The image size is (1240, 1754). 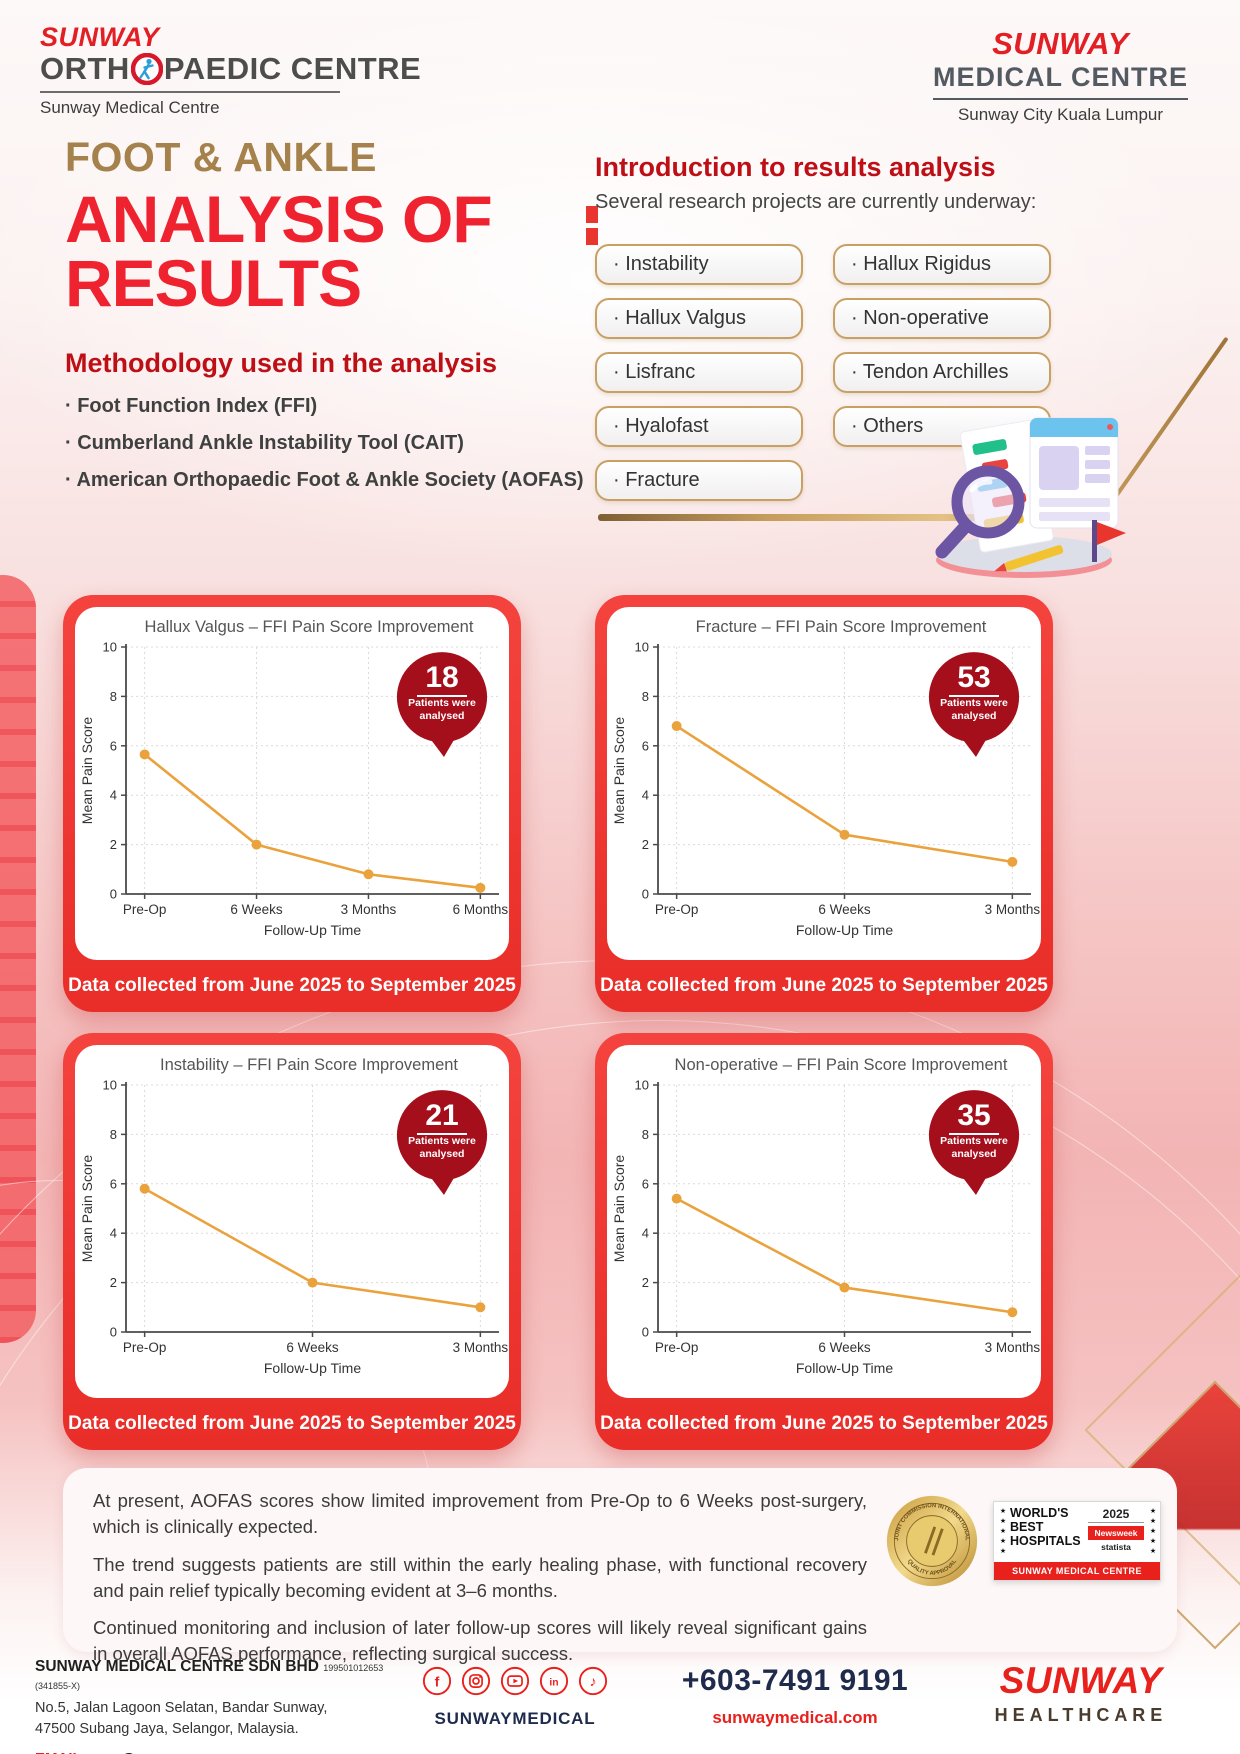 I want to click on patients-count: 18, so click(x=442, y=679).